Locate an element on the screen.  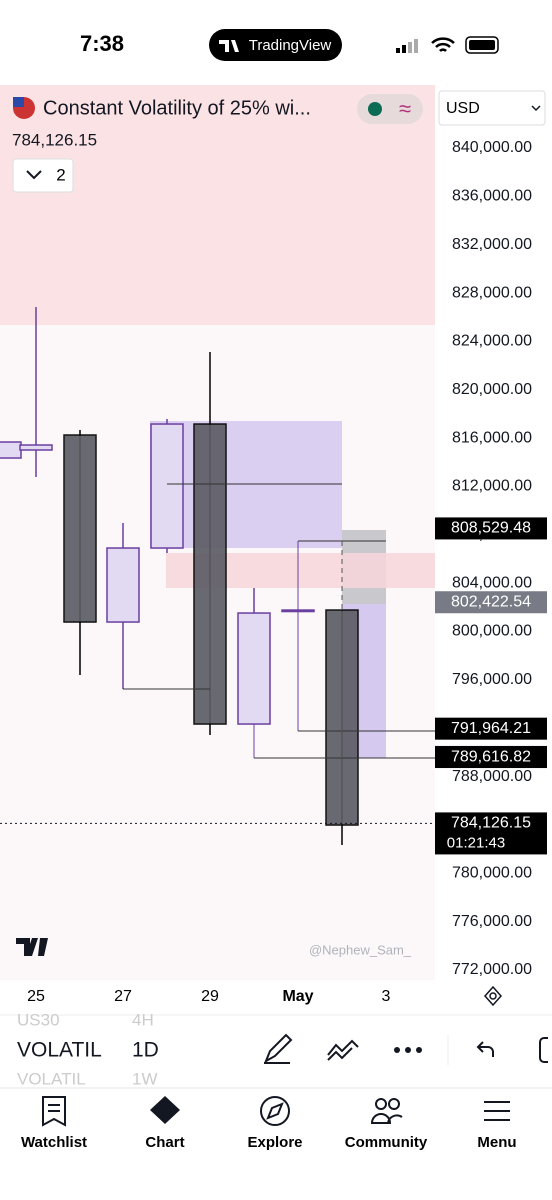
watermark: @Nephew_Sam_ is located at coordinates (360, 949).